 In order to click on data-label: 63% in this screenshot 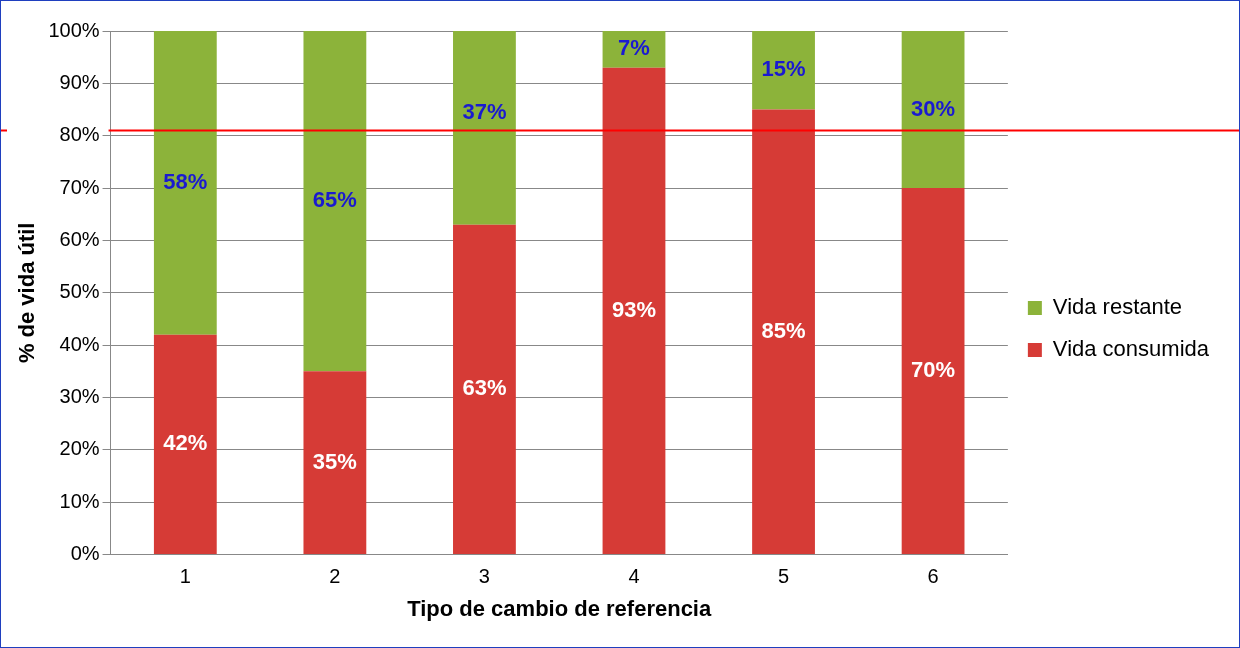, I will do `click(484, 388)`.